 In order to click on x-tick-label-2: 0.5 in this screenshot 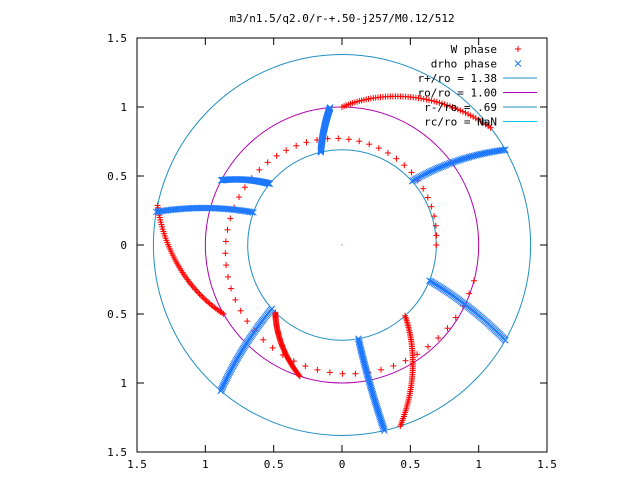, I will do `click(274, 464)`.